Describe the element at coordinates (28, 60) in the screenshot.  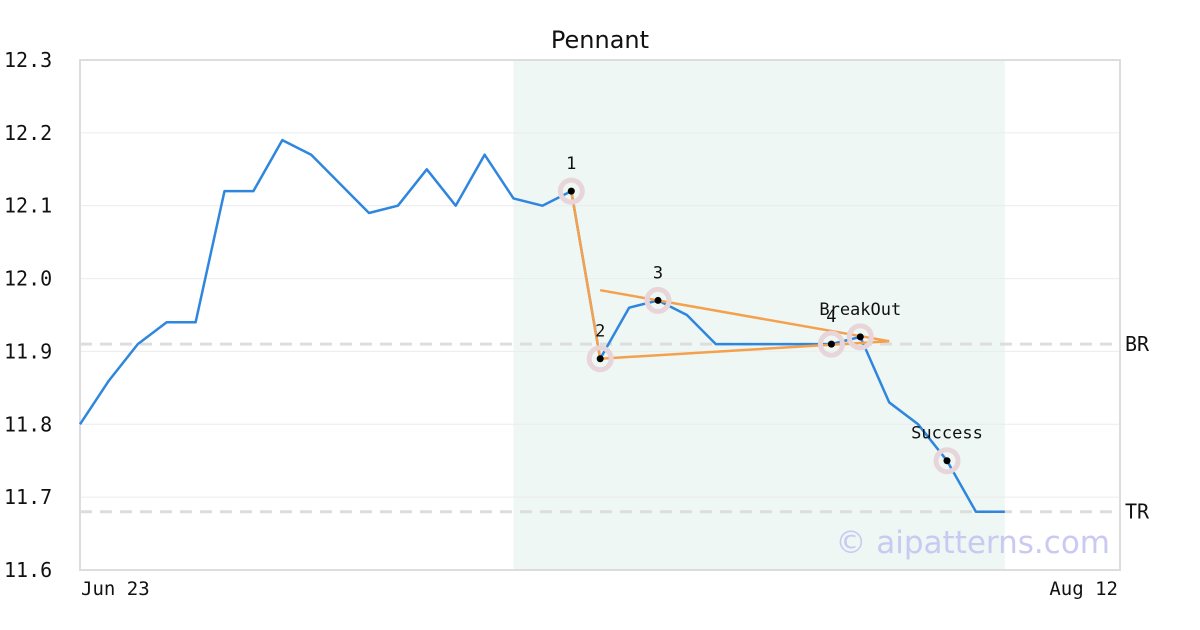
I see `y-tick-label: 12.3` at that location.